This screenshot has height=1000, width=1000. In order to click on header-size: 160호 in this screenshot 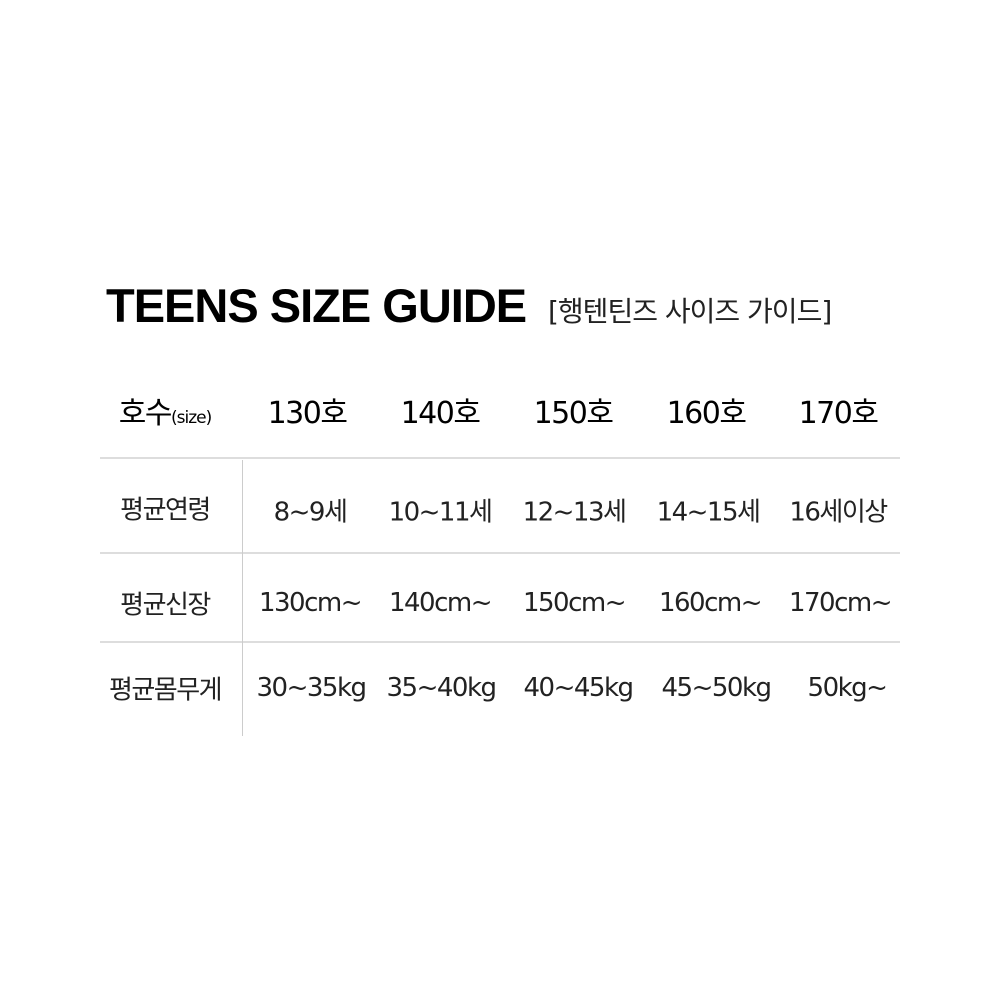, I will do `click(706, 413)`.